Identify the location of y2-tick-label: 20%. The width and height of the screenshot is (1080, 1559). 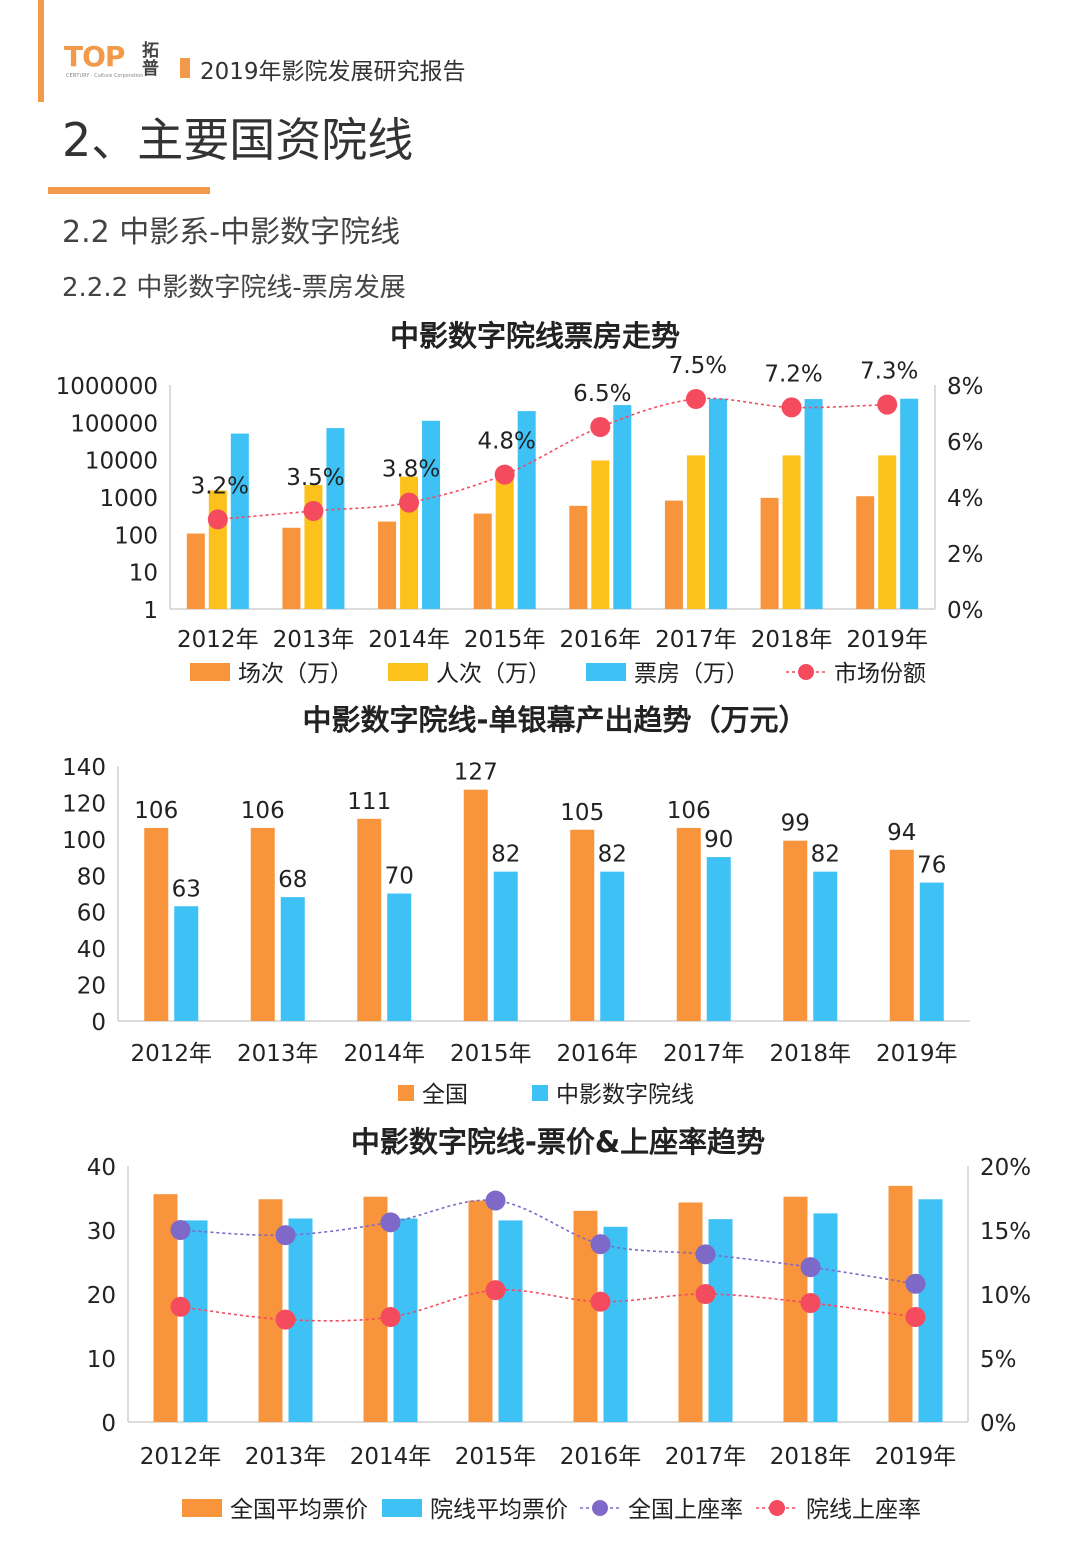
(1005, 1168).